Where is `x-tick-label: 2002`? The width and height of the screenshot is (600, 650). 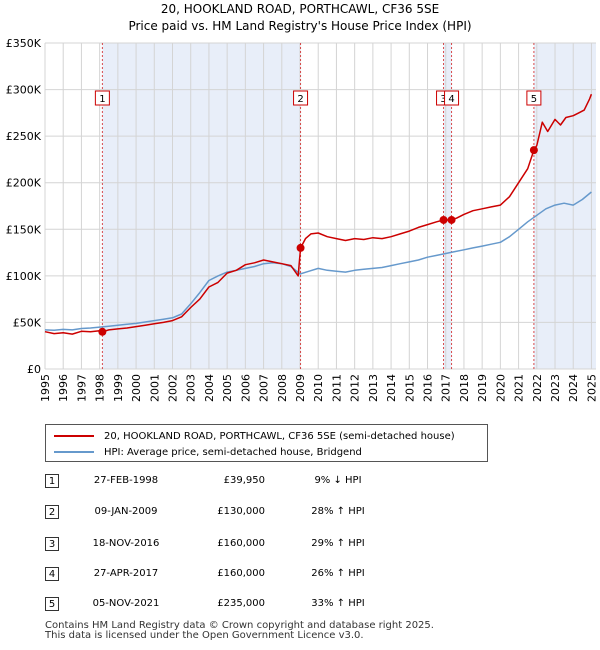 x-tick-label: 2002 is located at coordinates (173, 388).